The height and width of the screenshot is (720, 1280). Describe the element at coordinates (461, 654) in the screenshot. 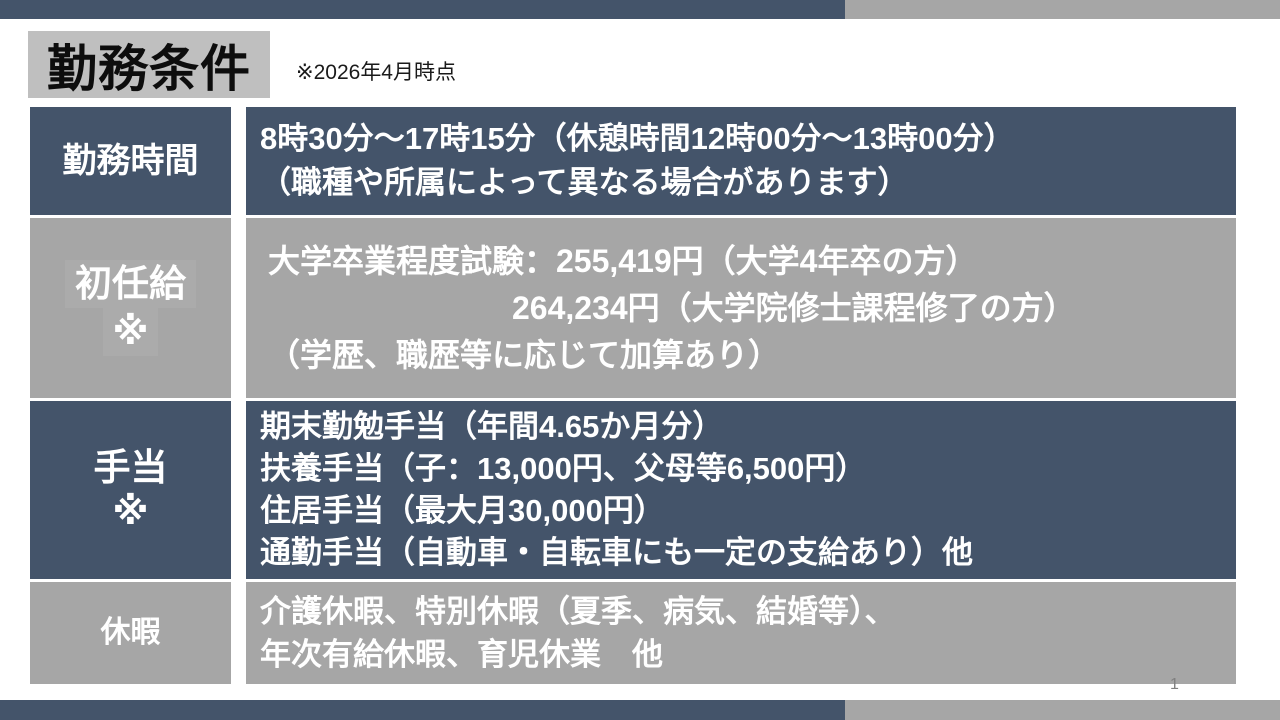

I see `content-line: 年次有給休暇、育児休業 他` at that location.